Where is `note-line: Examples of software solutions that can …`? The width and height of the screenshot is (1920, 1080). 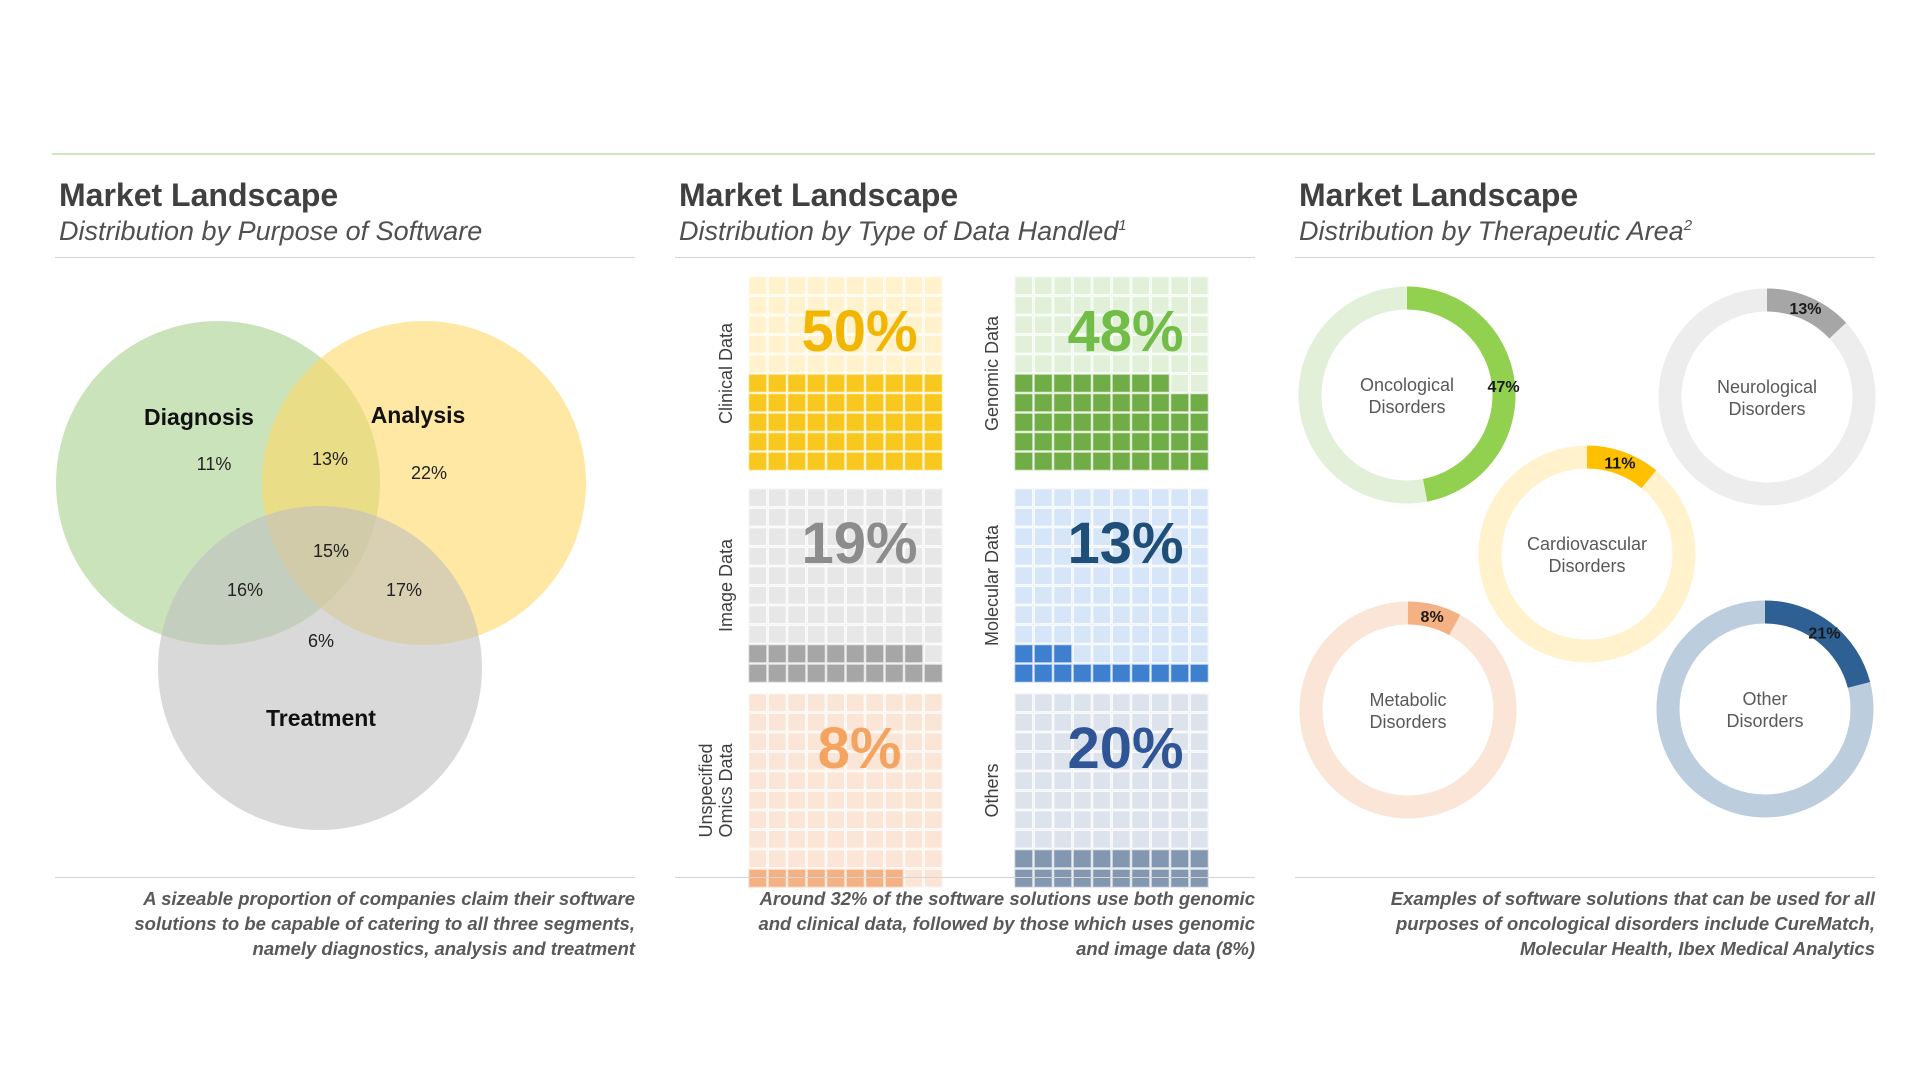
note-line: Examples of software solutions that can … is located at coordinates (1632, 898).